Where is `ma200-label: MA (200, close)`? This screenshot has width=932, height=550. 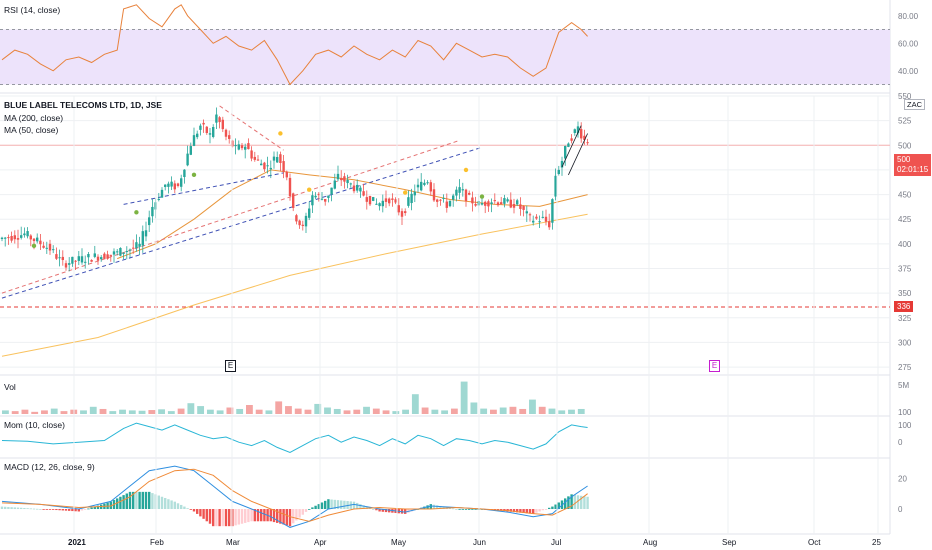 ma200-label: MA (200, close) is located at coordinates (34, 118).